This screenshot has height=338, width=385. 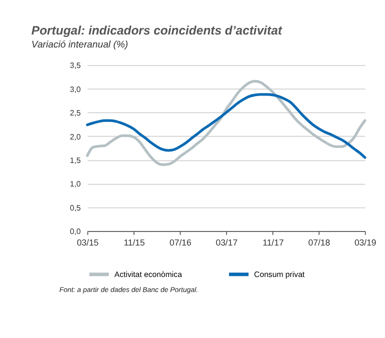 What do you see at coordinates (76, 65) in the screenshot?
I see `y-tick-label: 3,5` at bounding box center [76, 65].